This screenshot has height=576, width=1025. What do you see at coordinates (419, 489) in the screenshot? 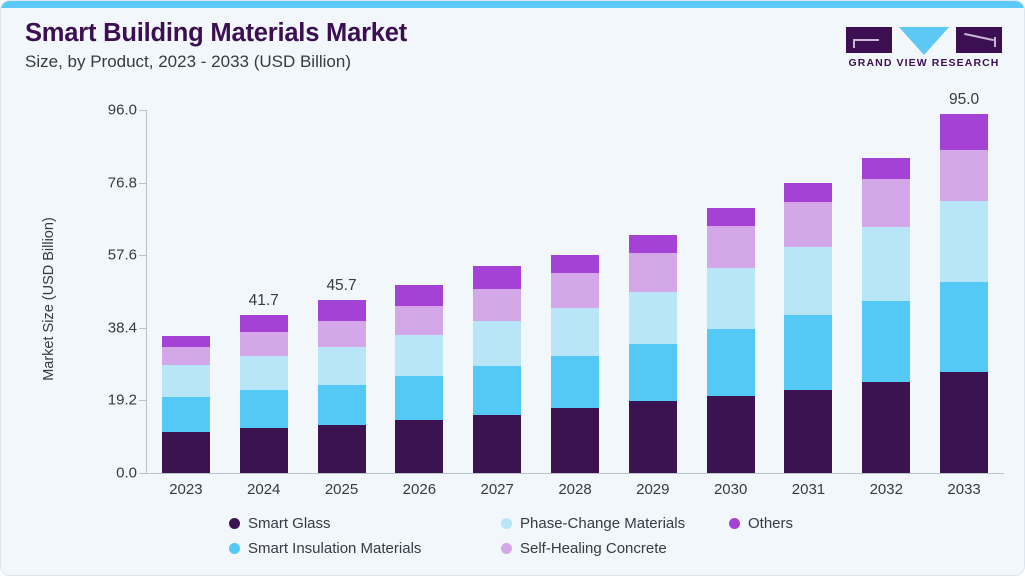
I see `x-axis-tick-label: 2026` at bounding box center [419, 489].